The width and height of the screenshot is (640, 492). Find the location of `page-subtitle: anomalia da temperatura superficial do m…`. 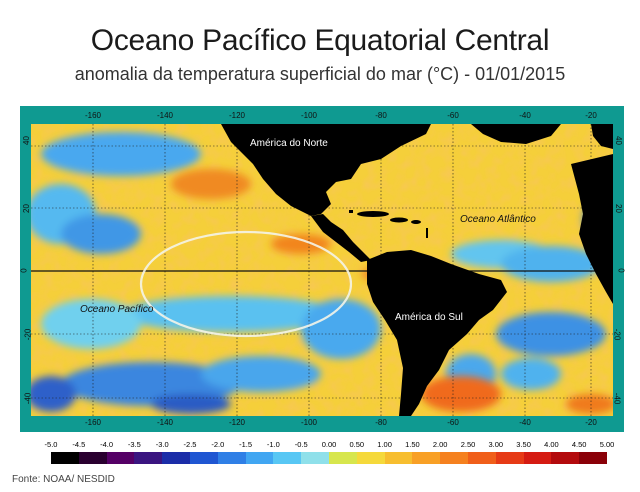

page-subtitle: anomalia da temperatura superficial do m… is located at coordinates (320, 74).